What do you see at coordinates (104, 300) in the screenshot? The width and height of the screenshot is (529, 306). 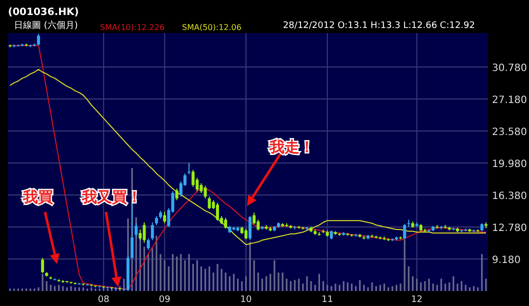 I see `x-tick-label: 08` at bounding box center [104, 300].